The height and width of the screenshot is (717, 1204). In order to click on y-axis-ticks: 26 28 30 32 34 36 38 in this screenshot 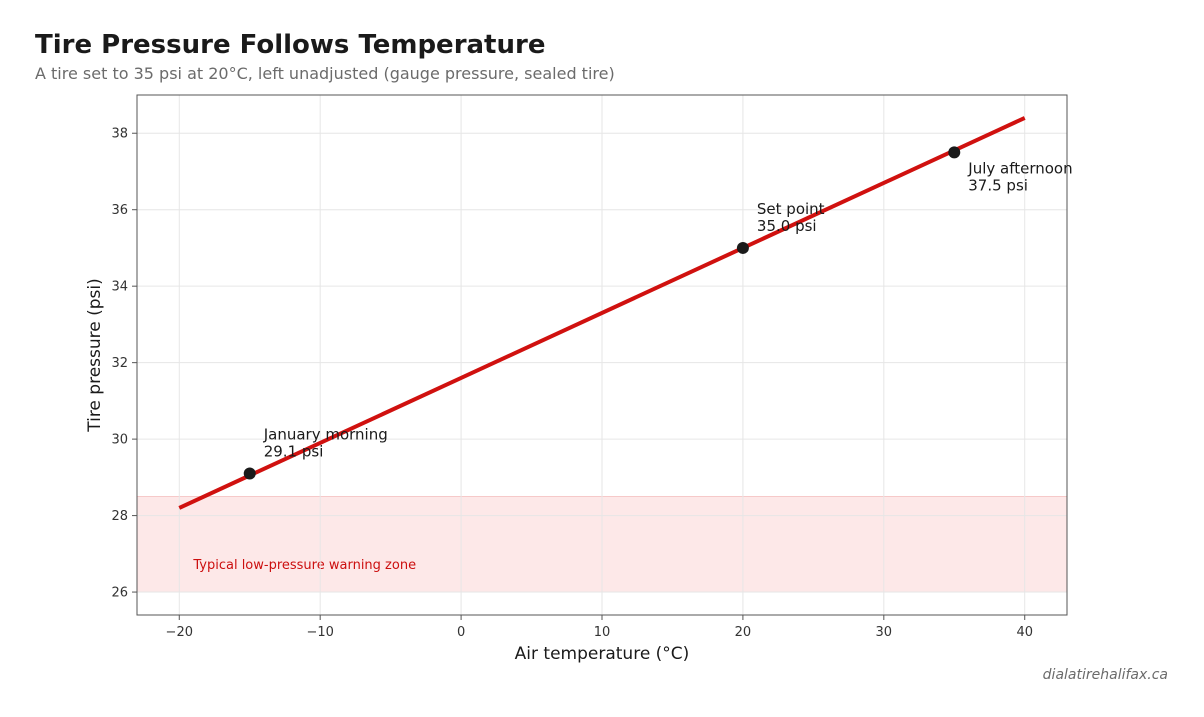, I will do `click(124, 364)`.